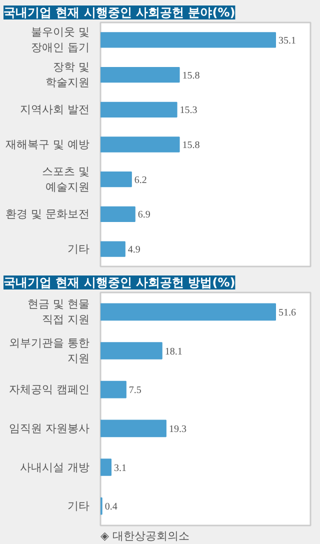  I want to click on y-tick-label: 자체공익 캠페인, so click(49, 389).